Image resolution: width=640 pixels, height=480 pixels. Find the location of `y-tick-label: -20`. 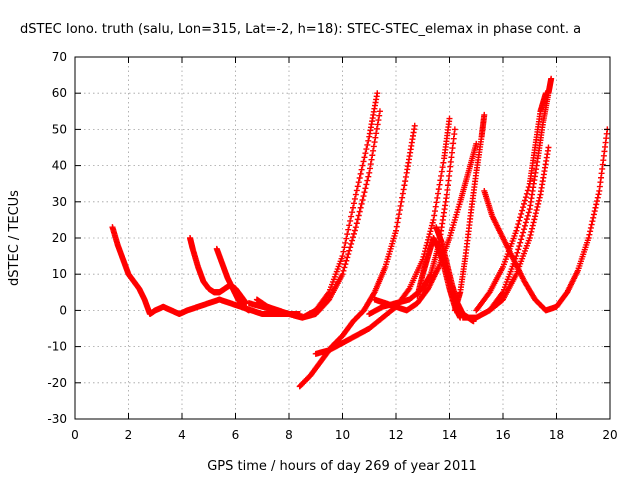

y-tick-label: -20 is located at coordinates (57, 383).